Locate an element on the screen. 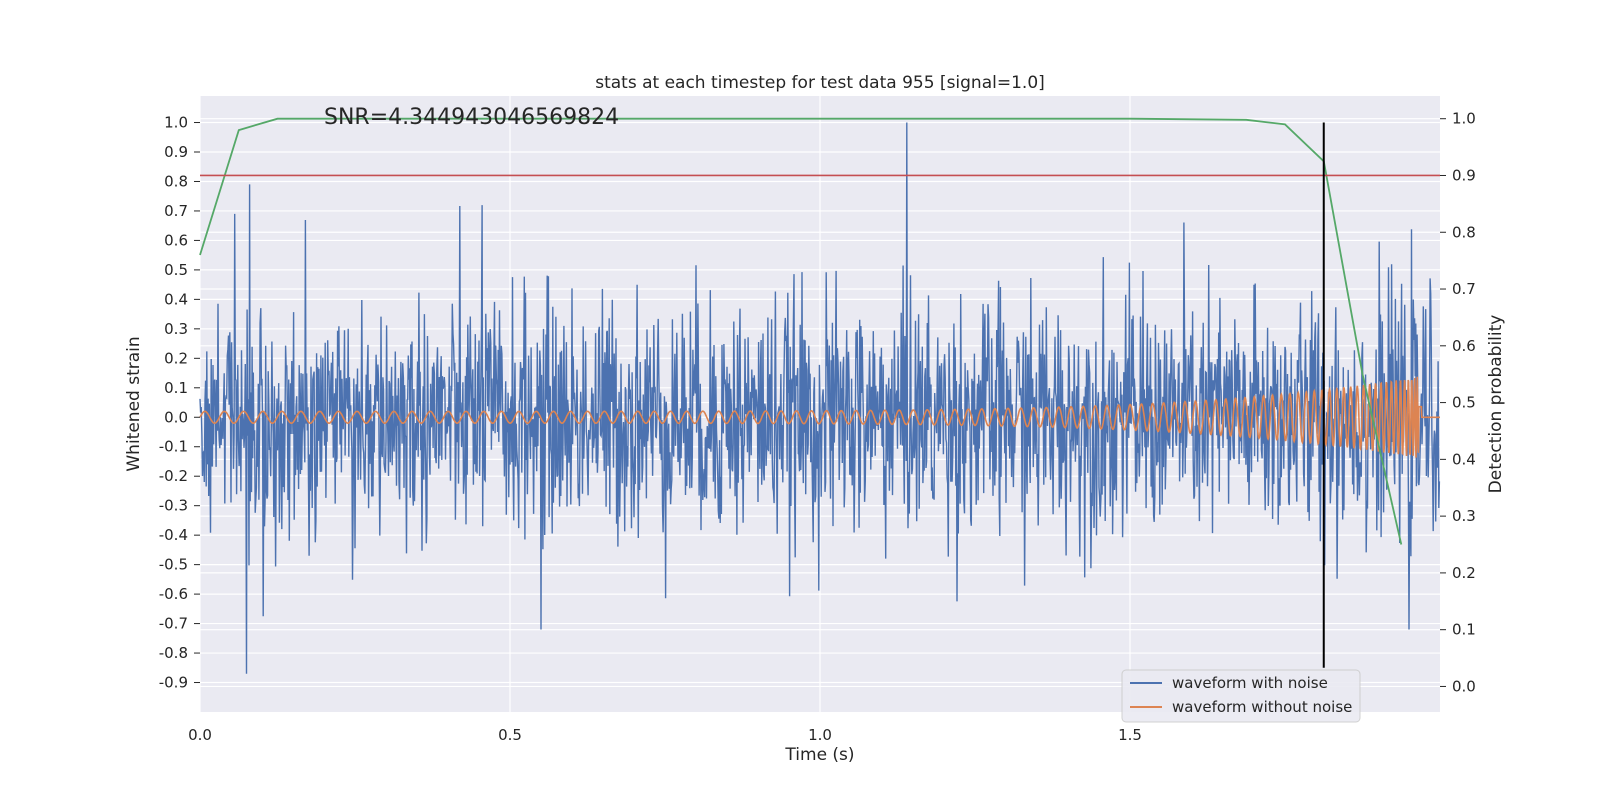 This screenshot has width=1600, height=800. y-tick-label: -0.5 is located at coordinates (173, 565).